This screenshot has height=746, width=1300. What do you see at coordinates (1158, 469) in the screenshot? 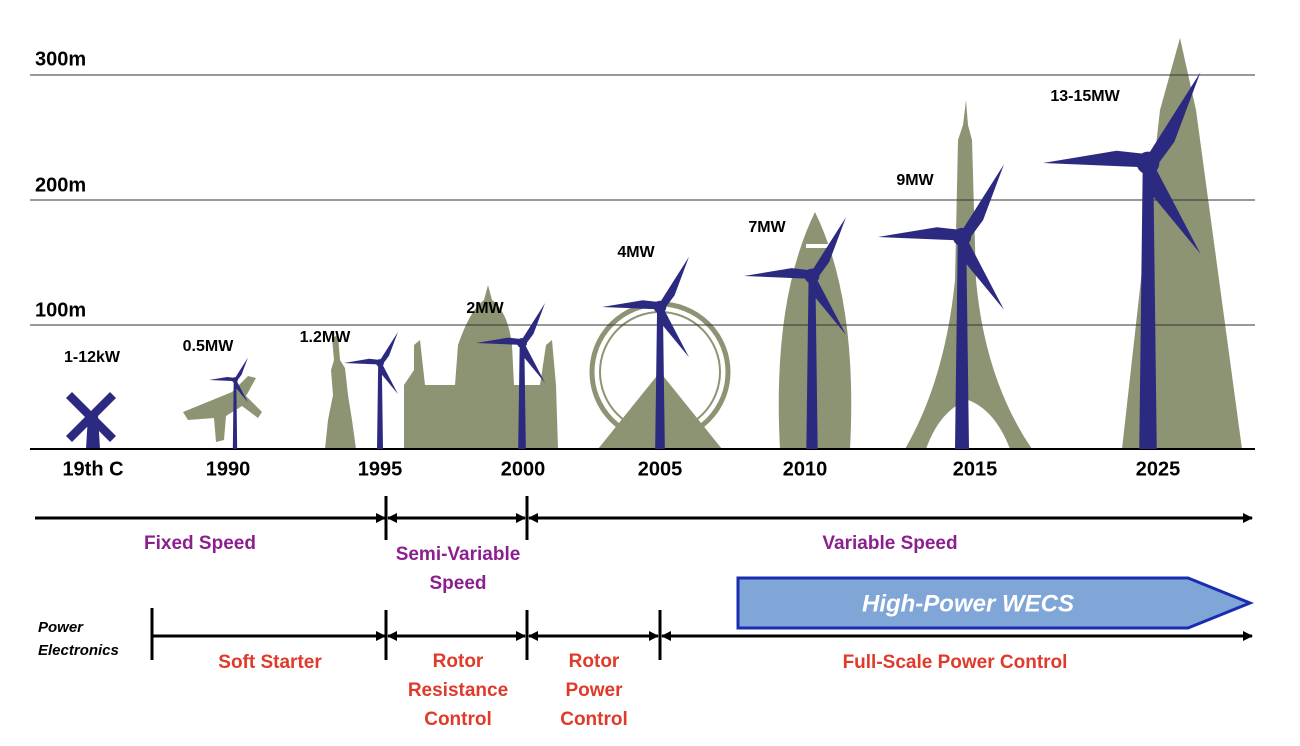
I see `year-label: 2025` at bounding box center [1158, 469].